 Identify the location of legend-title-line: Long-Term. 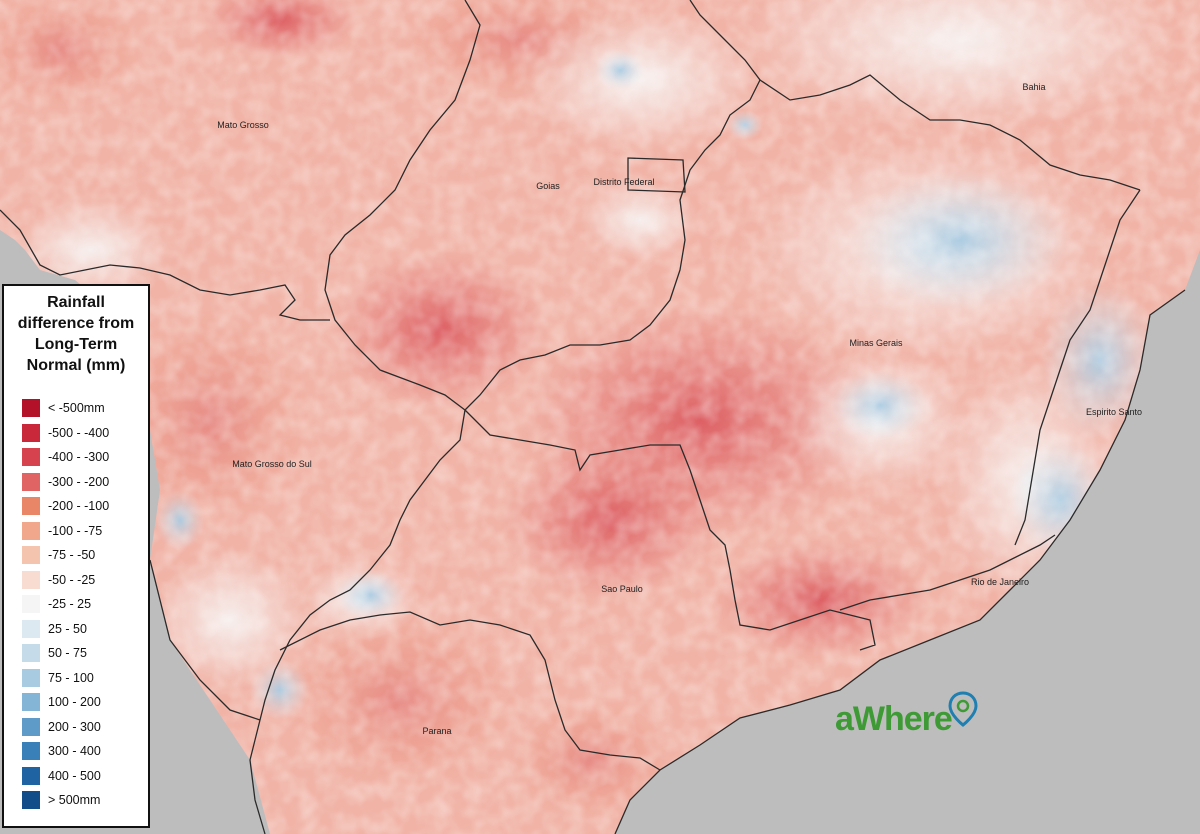
(76, 344).